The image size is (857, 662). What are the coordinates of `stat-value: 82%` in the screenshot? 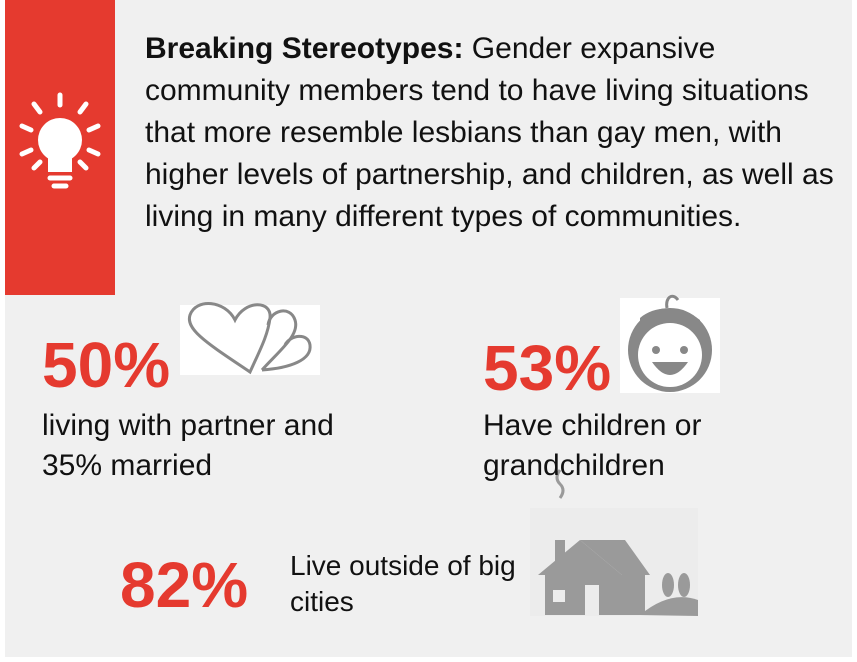 It's located at (184, 585).